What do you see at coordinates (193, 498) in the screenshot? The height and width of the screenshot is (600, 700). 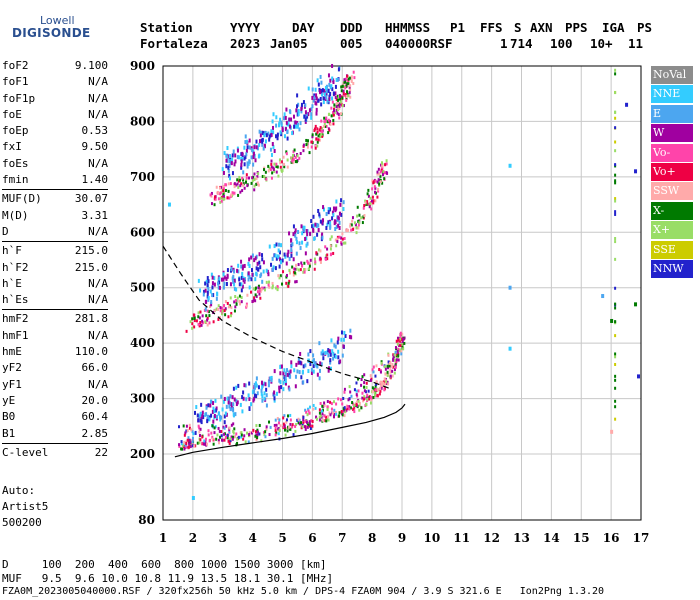 I see `isolated-echo` at bounding box center [193, 498].